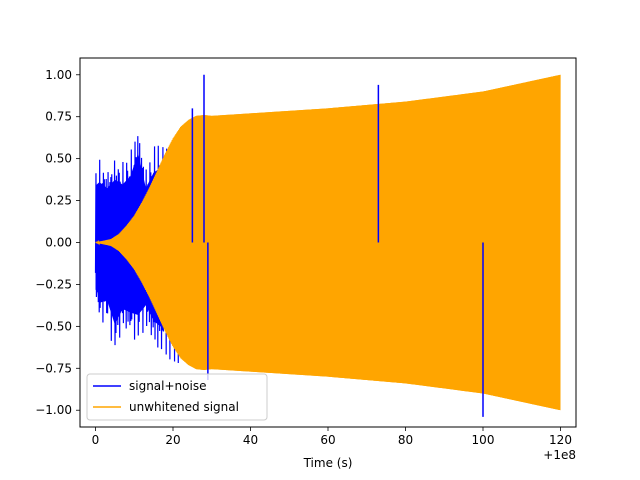 Image resolution: width=640 pixels, height=480 pixels. I want to click on legend-label: signal+noise, so click(167, 386).